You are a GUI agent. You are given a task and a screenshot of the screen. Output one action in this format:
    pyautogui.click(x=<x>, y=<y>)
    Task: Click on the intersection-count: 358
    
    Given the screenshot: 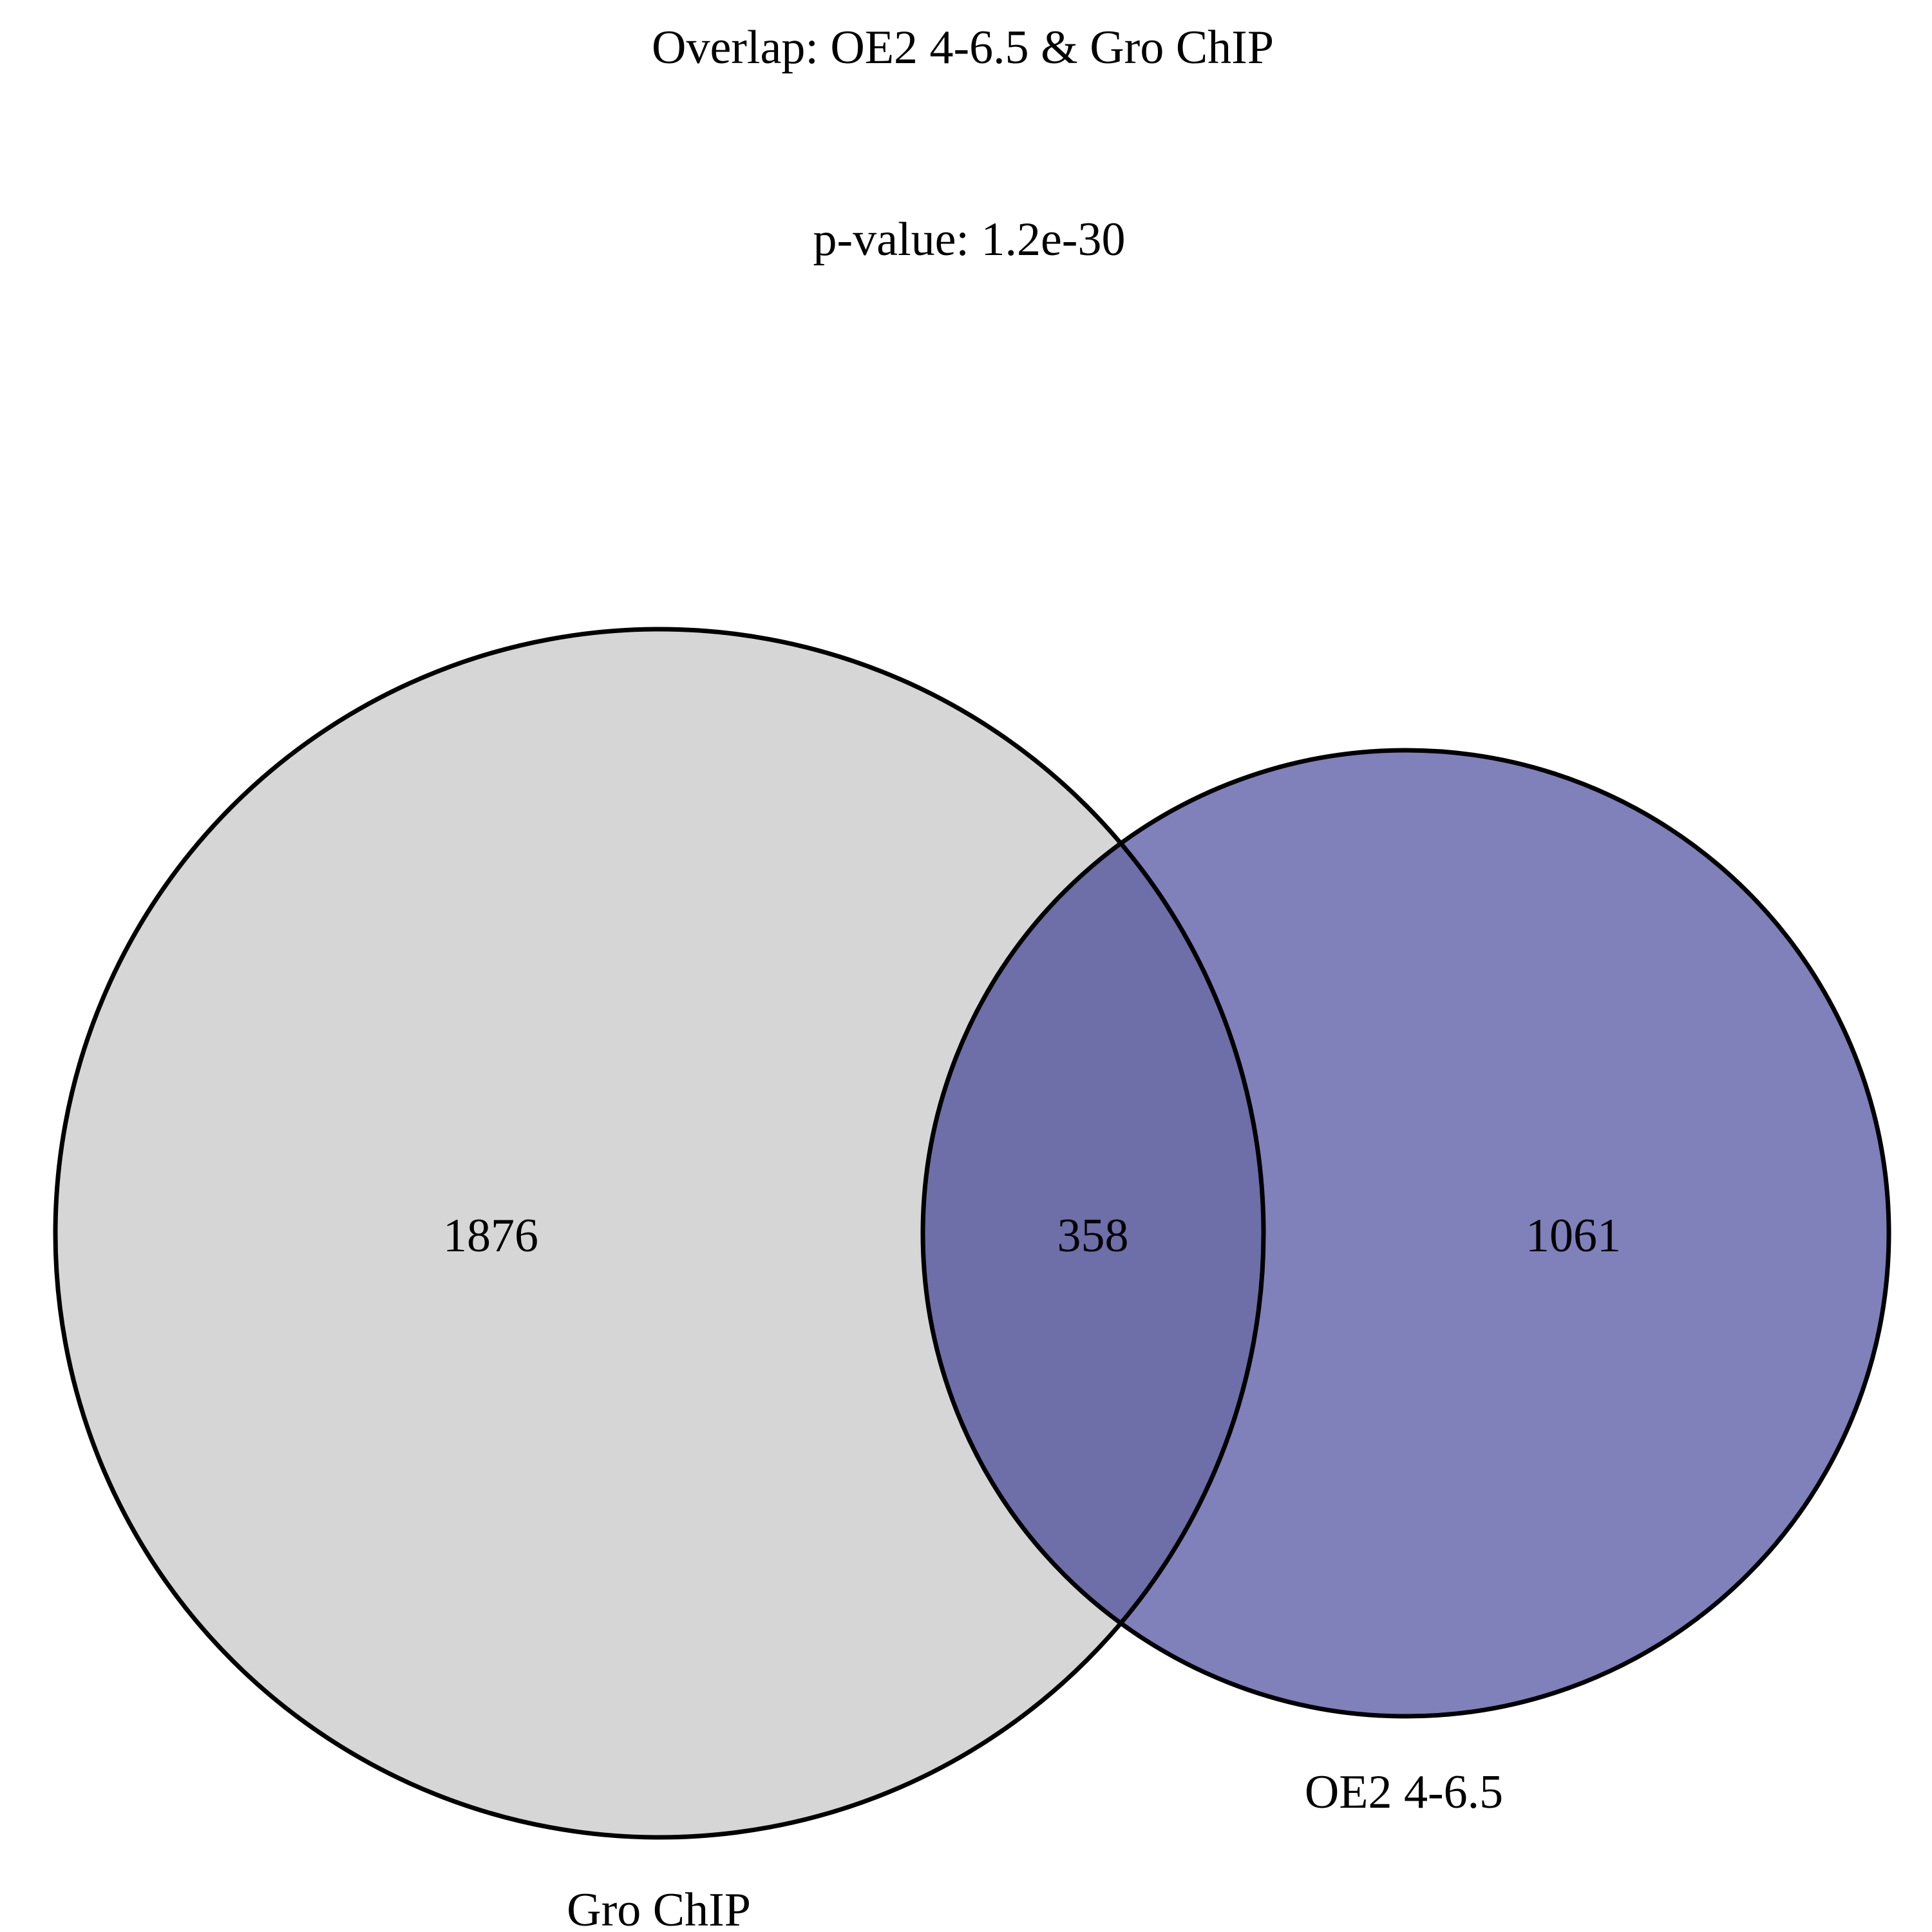 What is the action you would take?
    pyautogui.click(x=1093, y=1235)
    